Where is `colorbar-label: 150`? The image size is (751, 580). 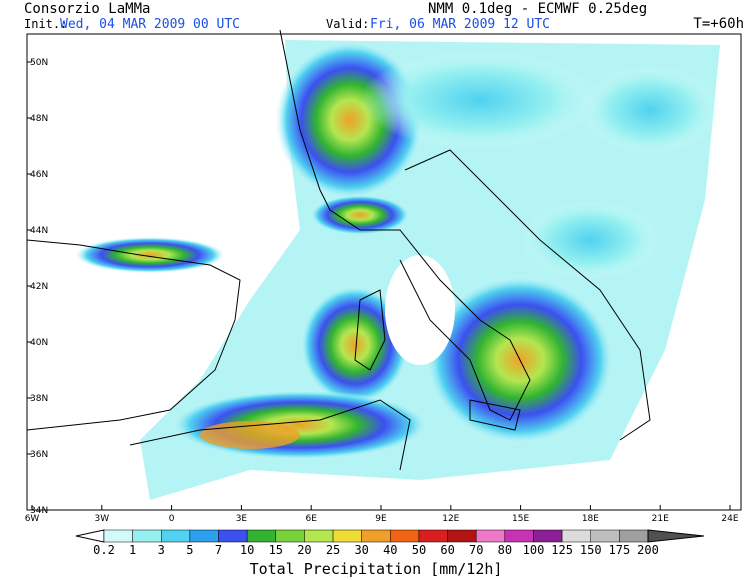 colorbar-label: 150 is located at coordinates (591, 550).